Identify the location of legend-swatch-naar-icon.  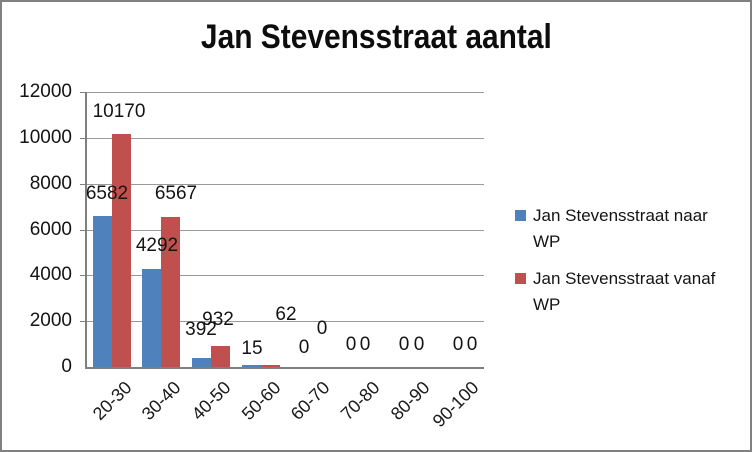
(520, 215).